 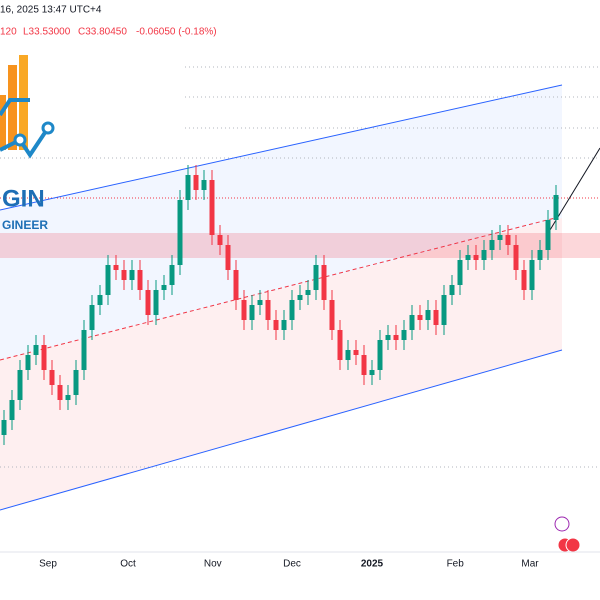 I want to click on x-tick-label: Oct, so click(x=128, y=564).